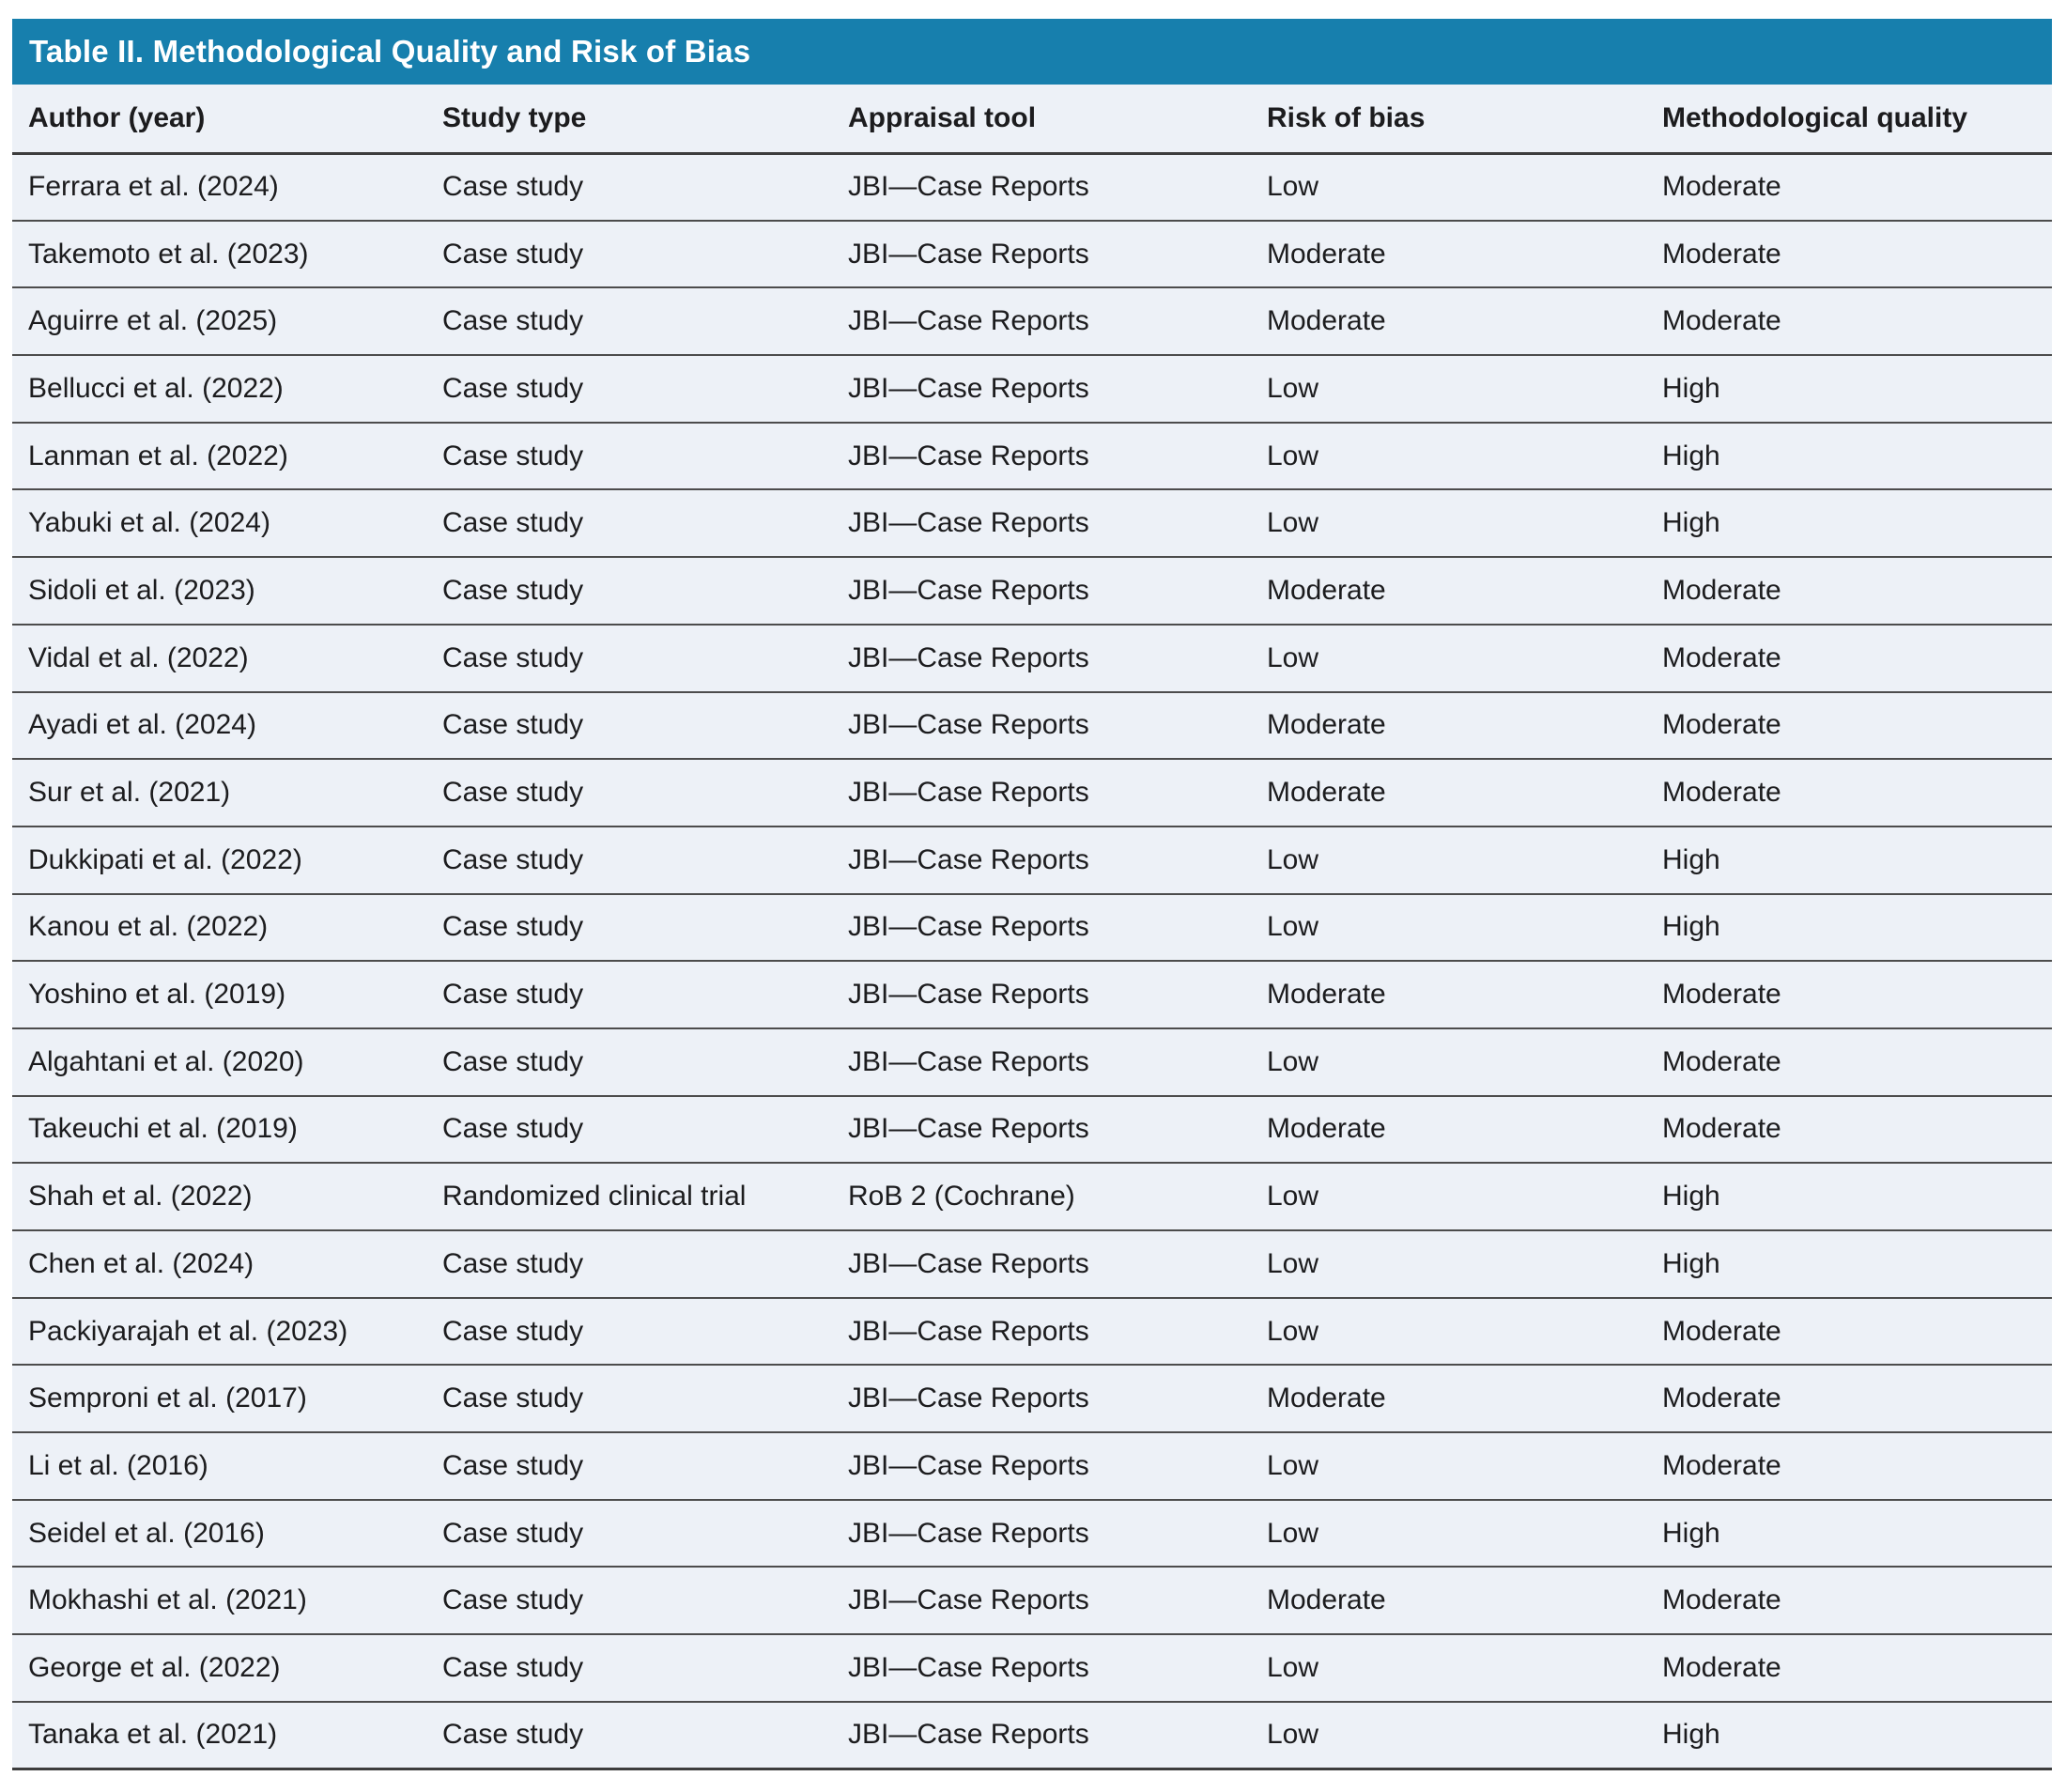  What do you see at coordinates (219, 994) in the screenshot?
I see `cell-author: Yoshino et al. (2019)` at bounding box center [219, 994].